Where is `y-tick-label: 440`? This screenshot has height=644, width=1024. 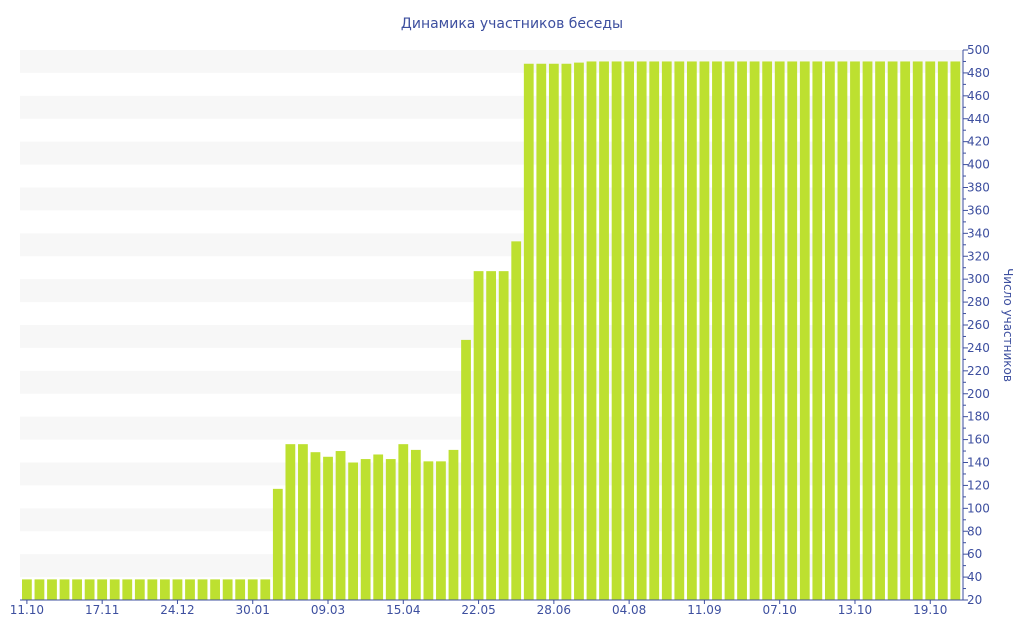
y-tick-label: 440 is located at coordinates (978, 119).